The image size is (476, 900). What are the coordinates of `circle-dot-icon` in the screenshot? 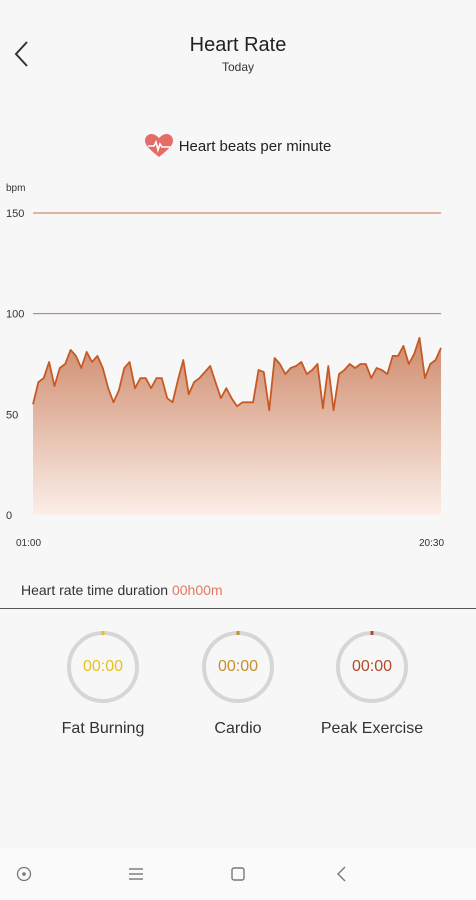 It's located at (24, 874).